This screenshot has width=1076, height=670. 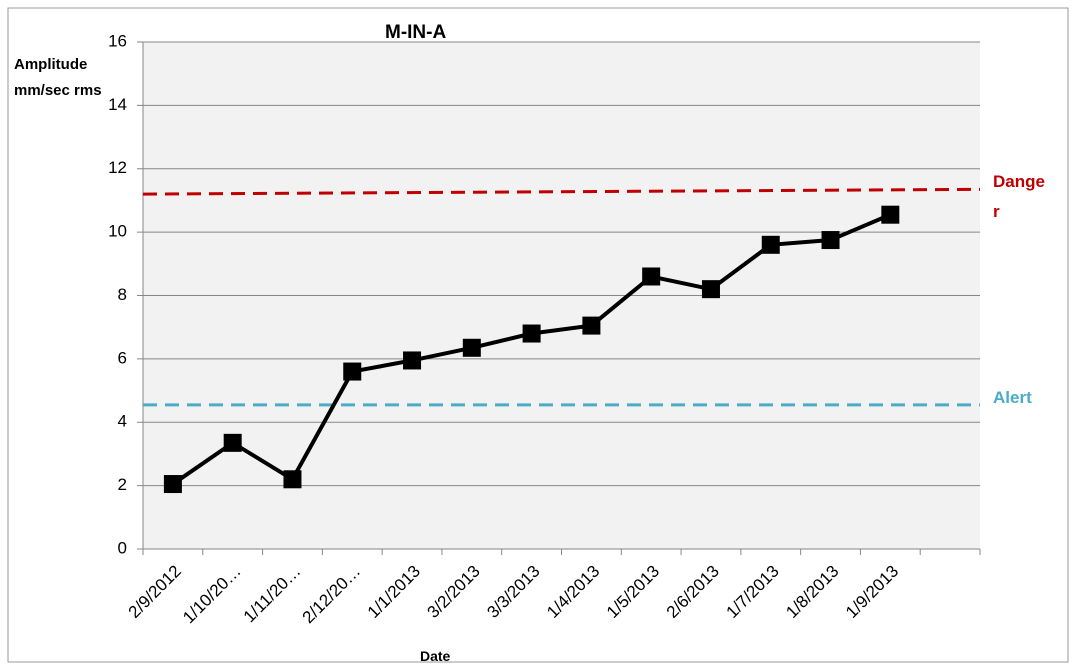 I want to click on y-tick-label: 16, so click(x=117, y=40).